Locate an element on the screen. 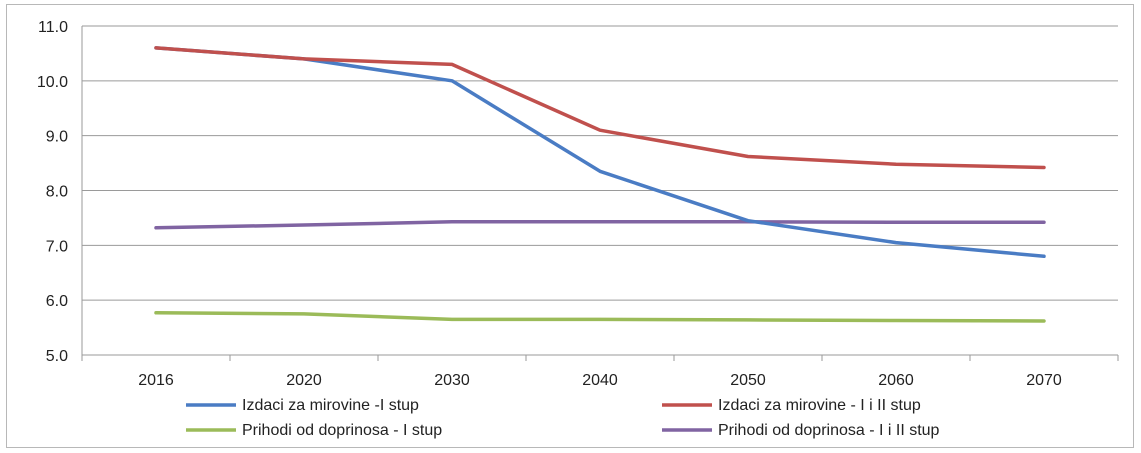  x-tick-label: 2040 is located at coordinates (600, 380).